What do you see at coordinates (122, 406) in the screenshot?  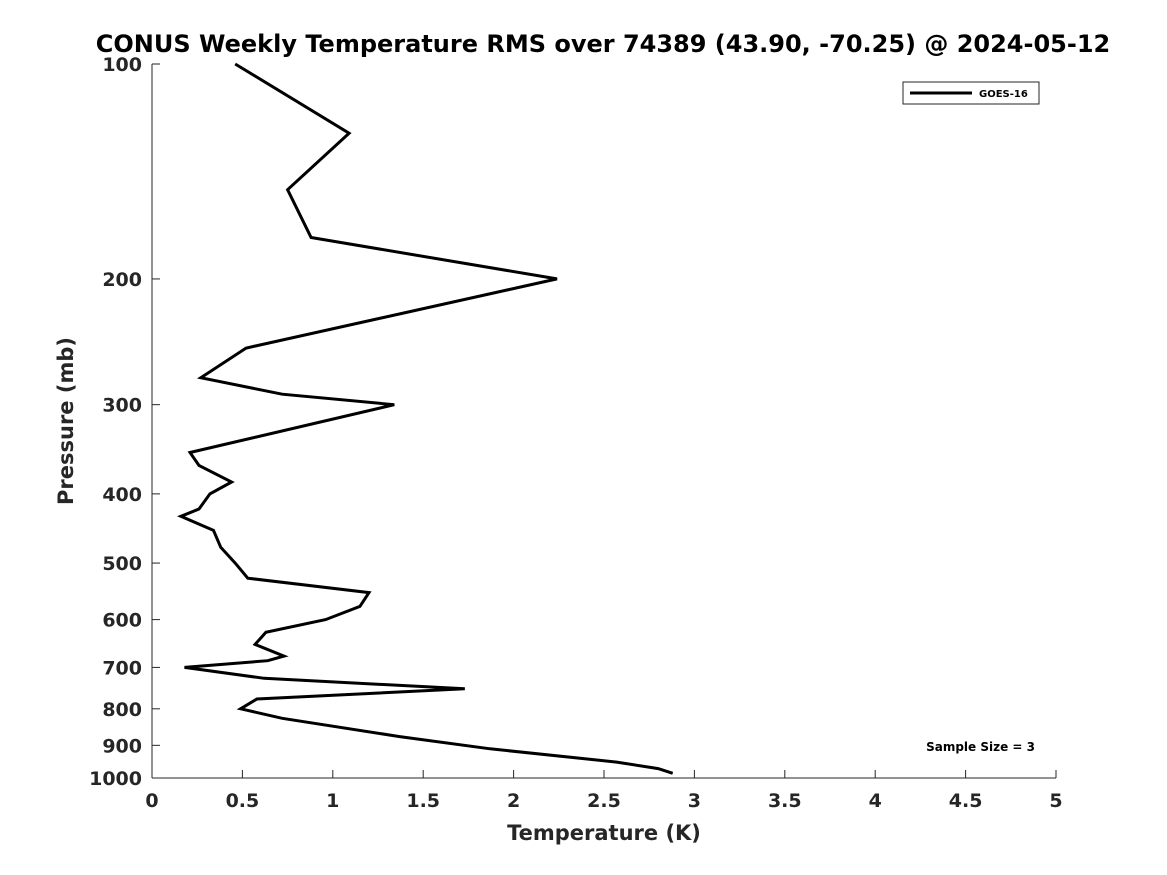 I see `y-tick-label: 300` at bounding box center [122, 406].